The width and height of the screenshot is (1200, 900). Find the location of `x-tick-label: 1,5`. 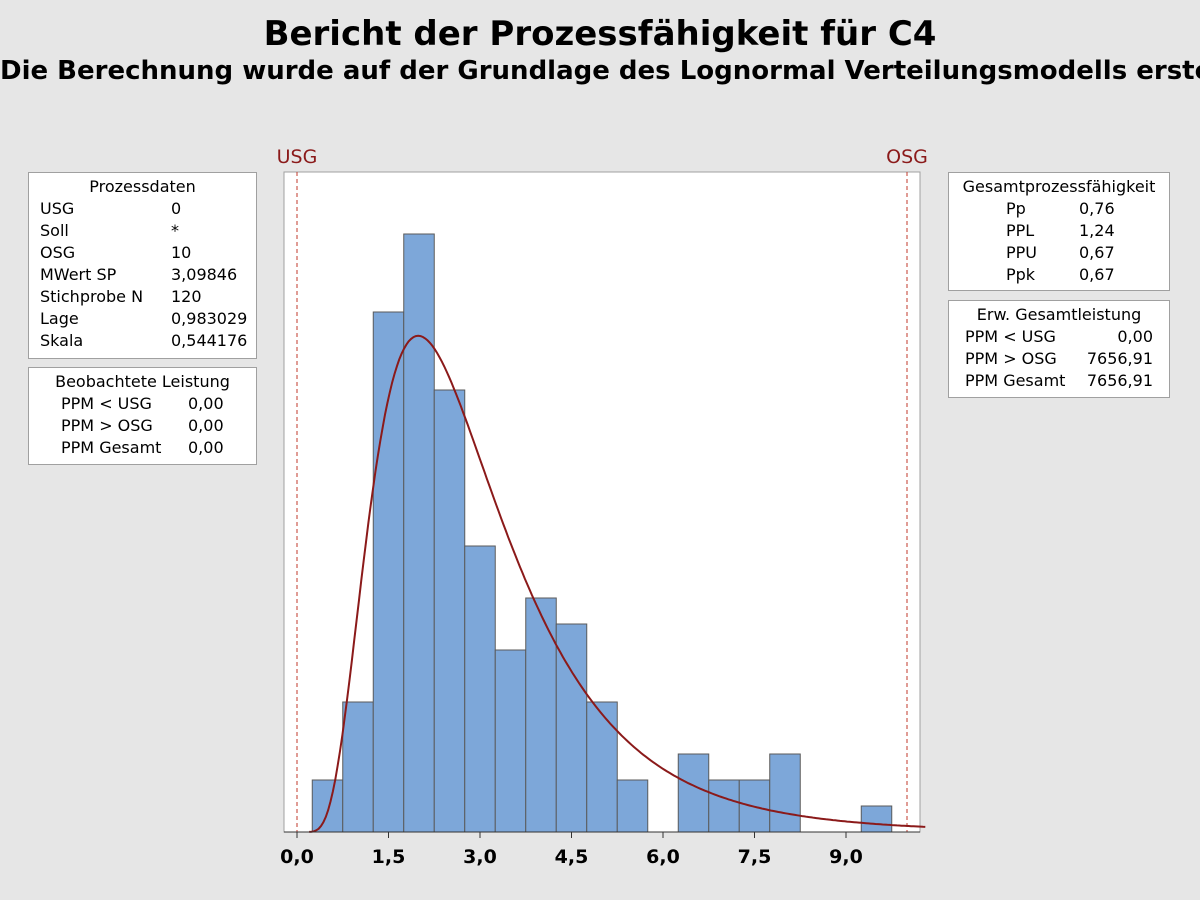

x-tick-label: 1,5 is located at coordinates (389, 857).